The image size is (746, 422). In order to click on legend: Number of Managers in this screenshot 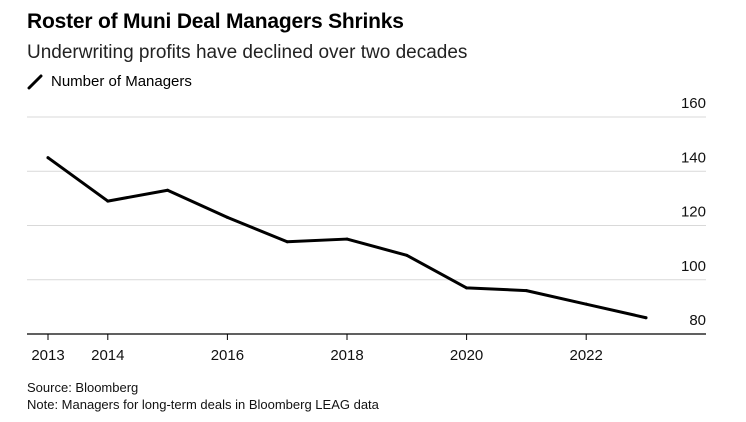, I will do `click(109, 81)`.